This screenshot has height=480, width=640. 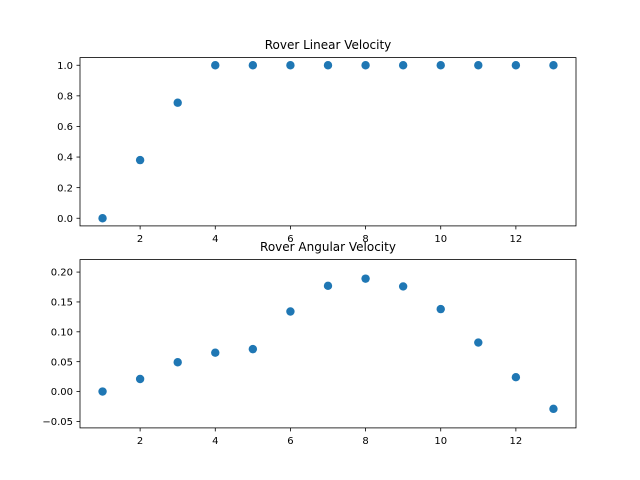 I want to click on angular-velocity-x-tick-label: 8, so click(x=365, y=441).